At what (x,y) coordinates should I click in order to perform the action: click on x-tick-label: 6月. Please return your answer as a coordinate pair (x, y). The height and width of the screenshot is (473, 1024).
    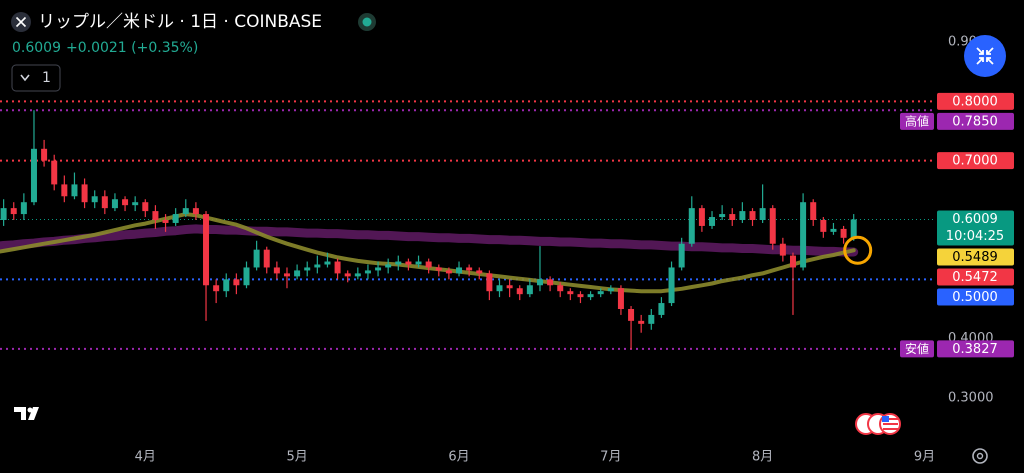
    Looking at the image, I should click on (458, 457).